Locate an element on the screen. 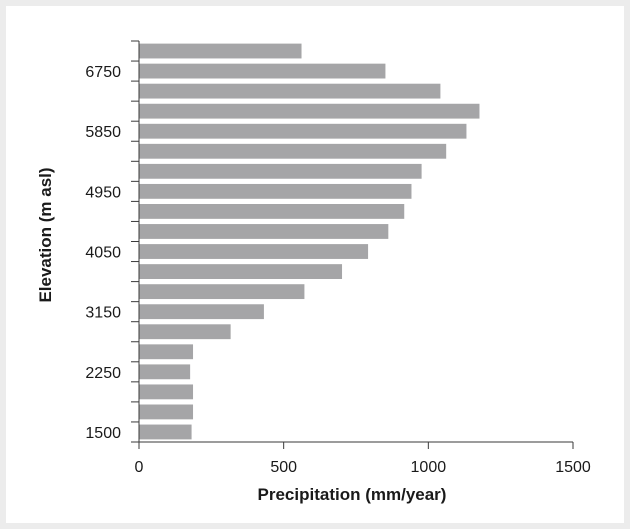  y-tick-label: 1500 is located at coordinates (103, 433).